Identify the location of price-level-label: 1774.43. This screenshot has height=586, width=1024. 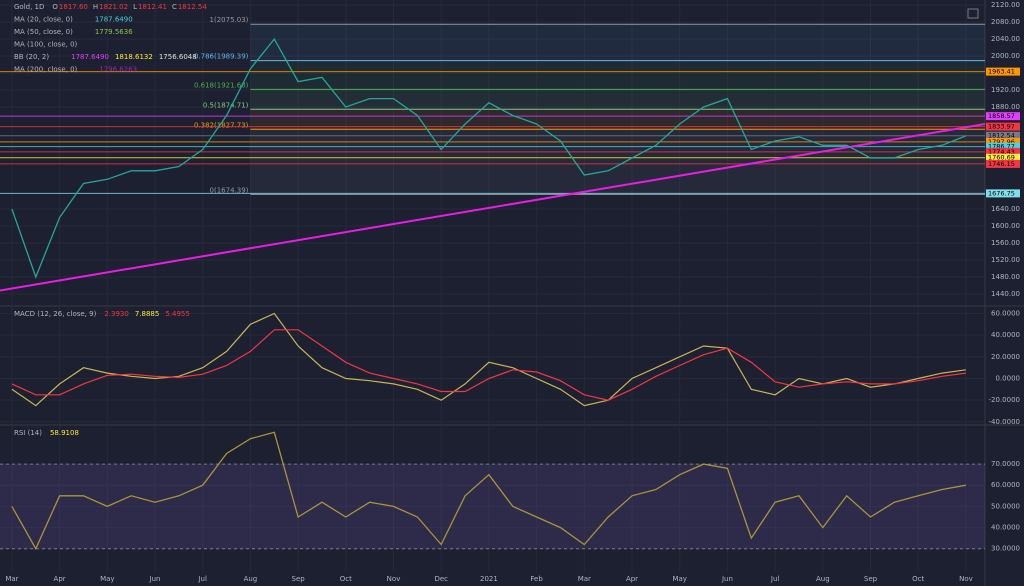
(1001, 152).